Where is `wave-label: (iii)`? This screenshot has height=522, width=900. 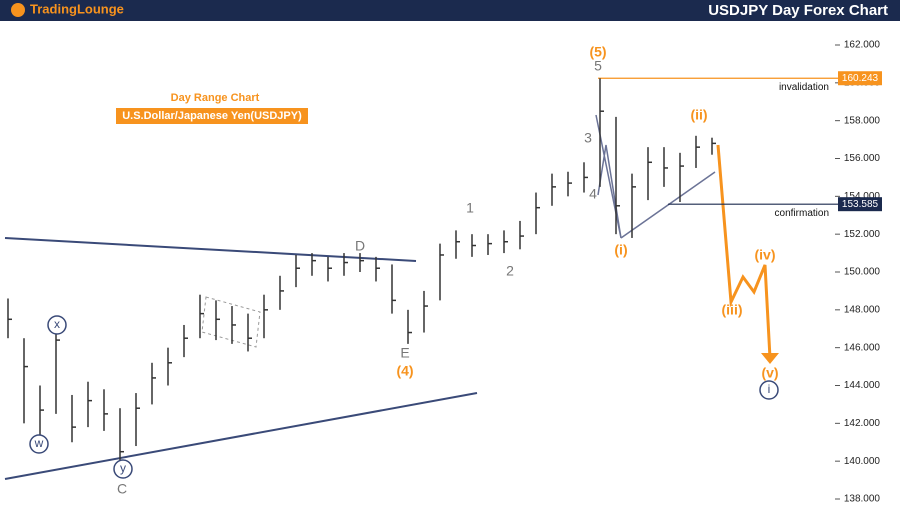
wave-label: (iii) is located at coordinates (732, 310).